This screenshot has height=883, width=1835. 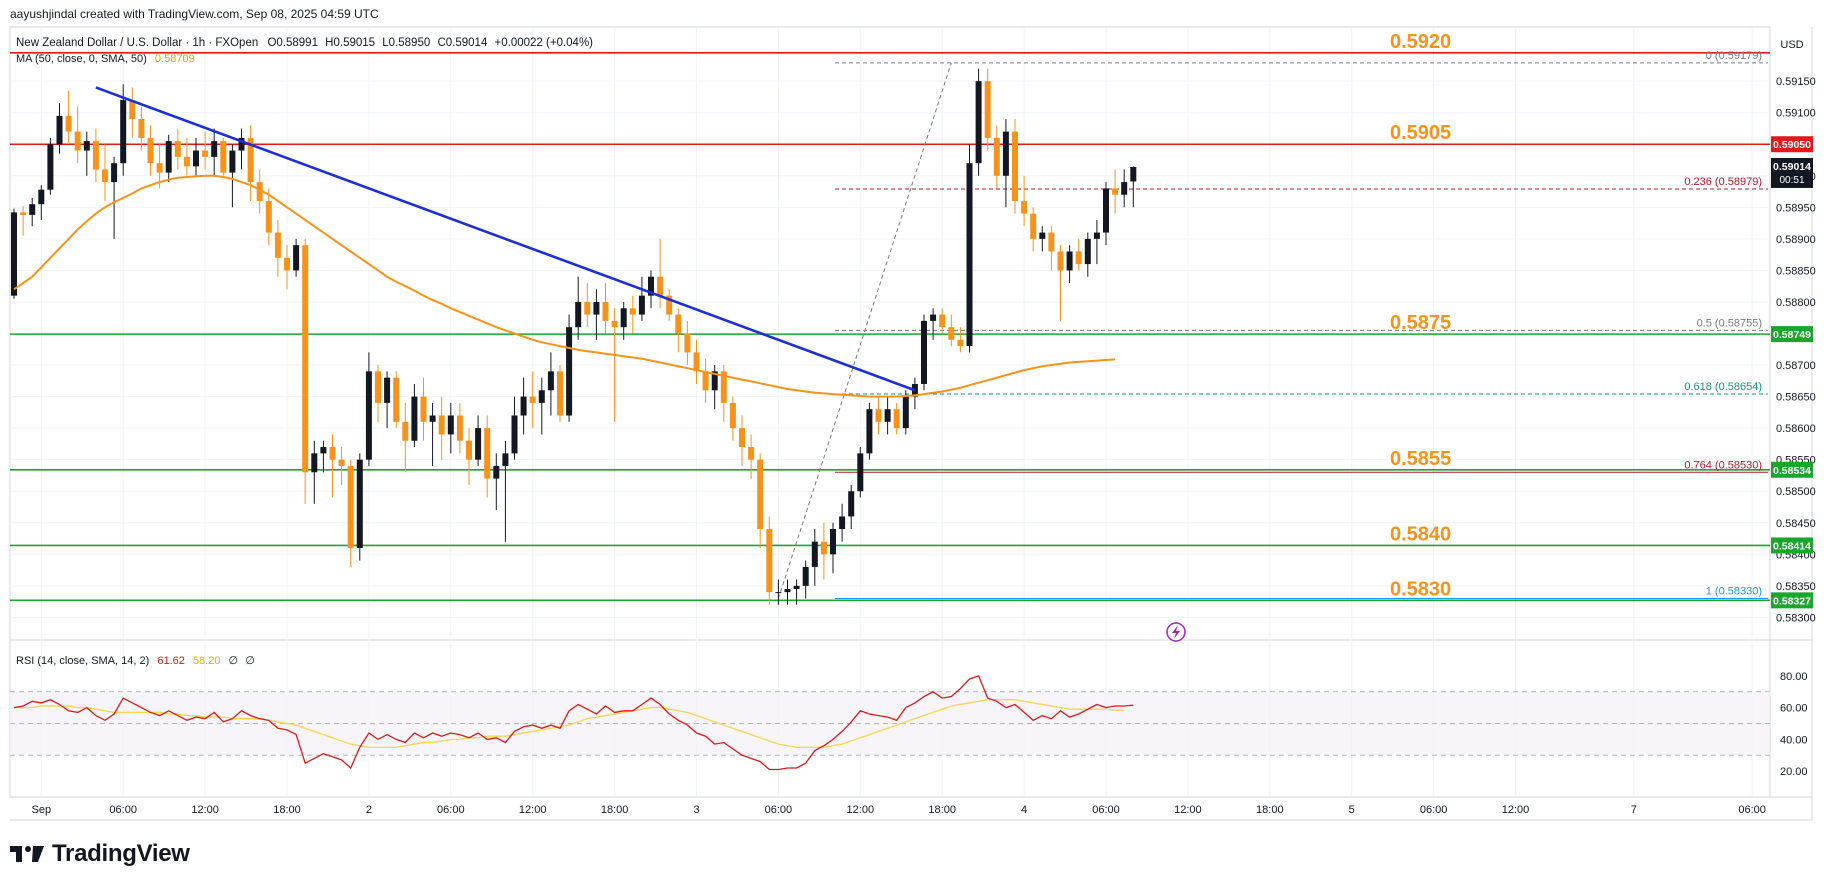 I want to click on ohlc-change: +0.00022 (+0.04%), so click(x=544, y=43).